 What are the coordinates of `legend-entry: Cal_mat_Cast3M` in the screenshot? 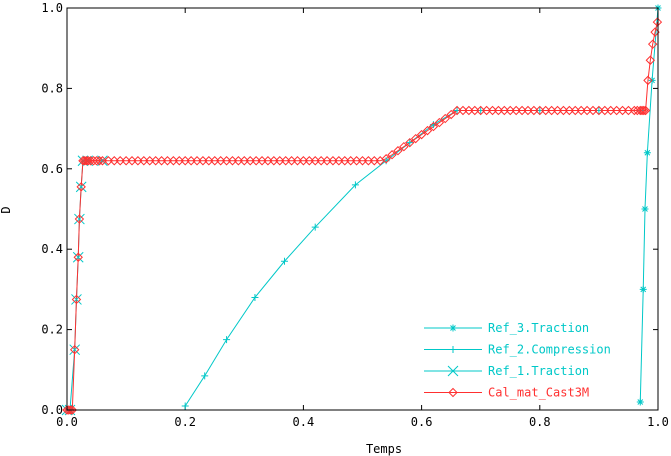 It's located at (506, 393).